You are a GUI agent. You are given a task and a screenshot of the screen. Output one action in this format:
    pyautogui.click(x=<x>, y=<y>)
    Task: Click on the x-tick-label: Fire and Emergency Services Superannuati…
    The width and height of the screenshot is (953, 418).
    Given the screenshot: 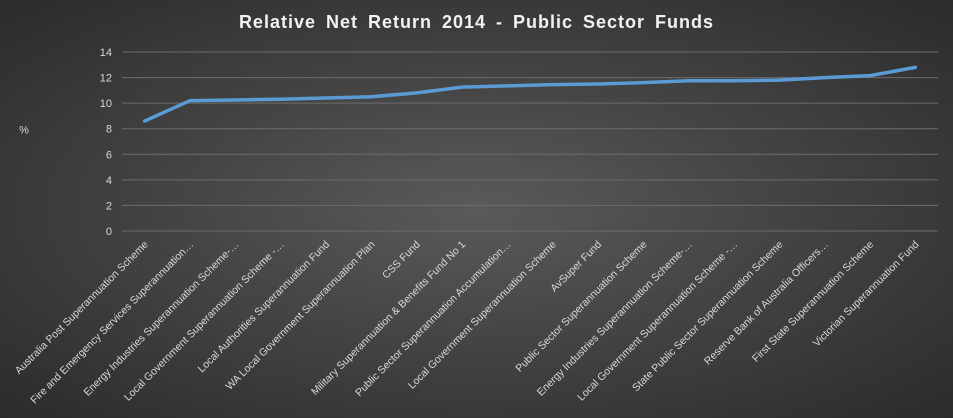 What is the action you would take?
    pyautogui.click(x=112, y=323)
    